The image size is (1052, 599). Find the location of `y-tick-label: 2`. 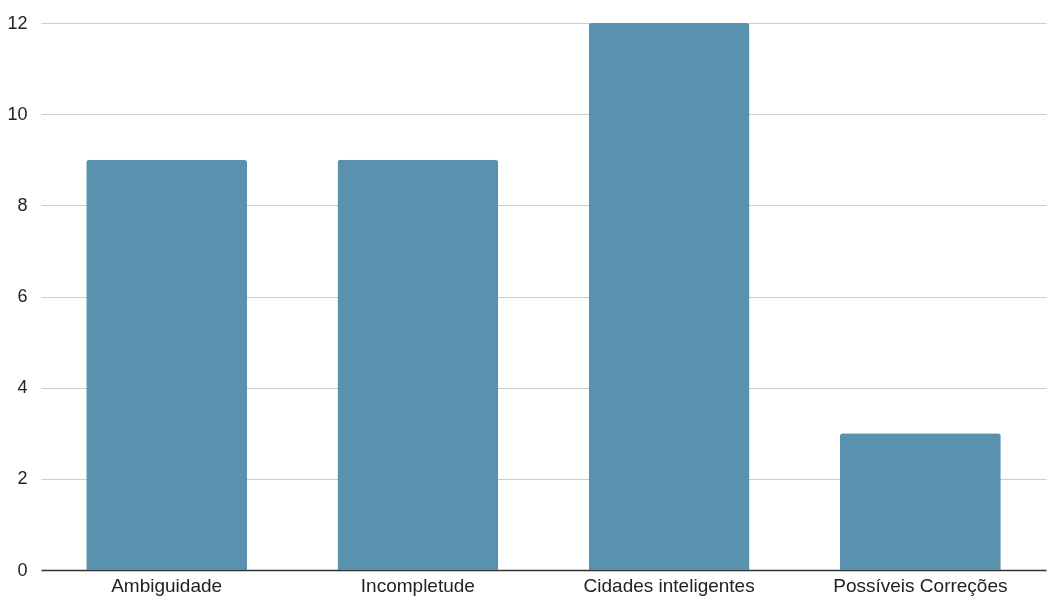

y-tick-label: 2 is located at coordinates (22, 478).